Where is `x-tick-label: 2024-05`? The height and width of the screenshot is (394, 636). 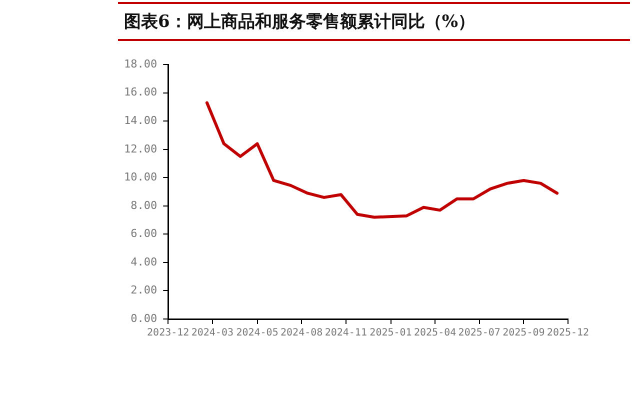
x-tick-label: 2024-05 is located at coordinates (257, 333).